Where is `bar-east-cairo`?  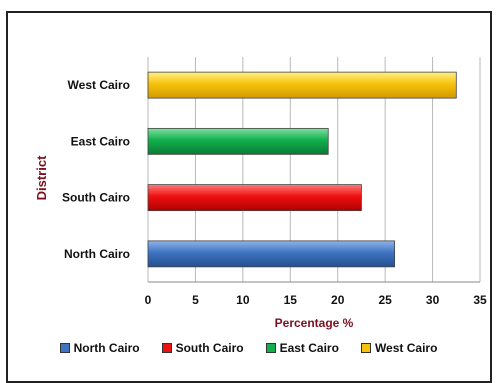
bar-east-cairo is located at coordinates (238, 141).